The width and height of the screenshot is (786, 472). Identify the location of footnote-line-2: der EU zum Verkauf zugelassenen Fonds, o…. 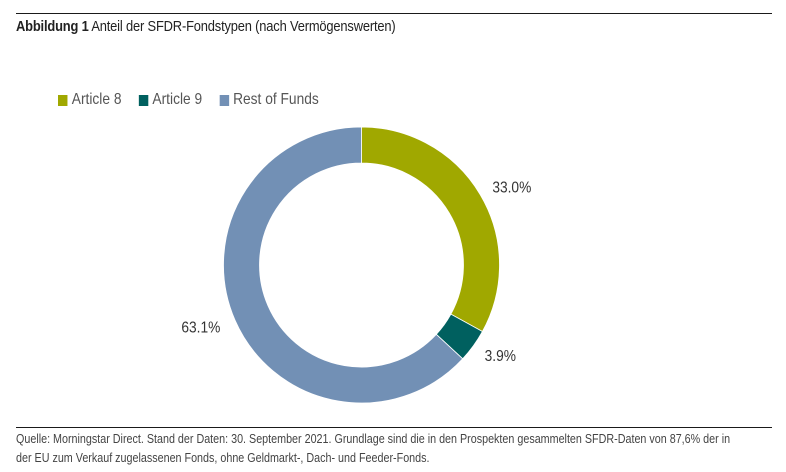
(223, 458).